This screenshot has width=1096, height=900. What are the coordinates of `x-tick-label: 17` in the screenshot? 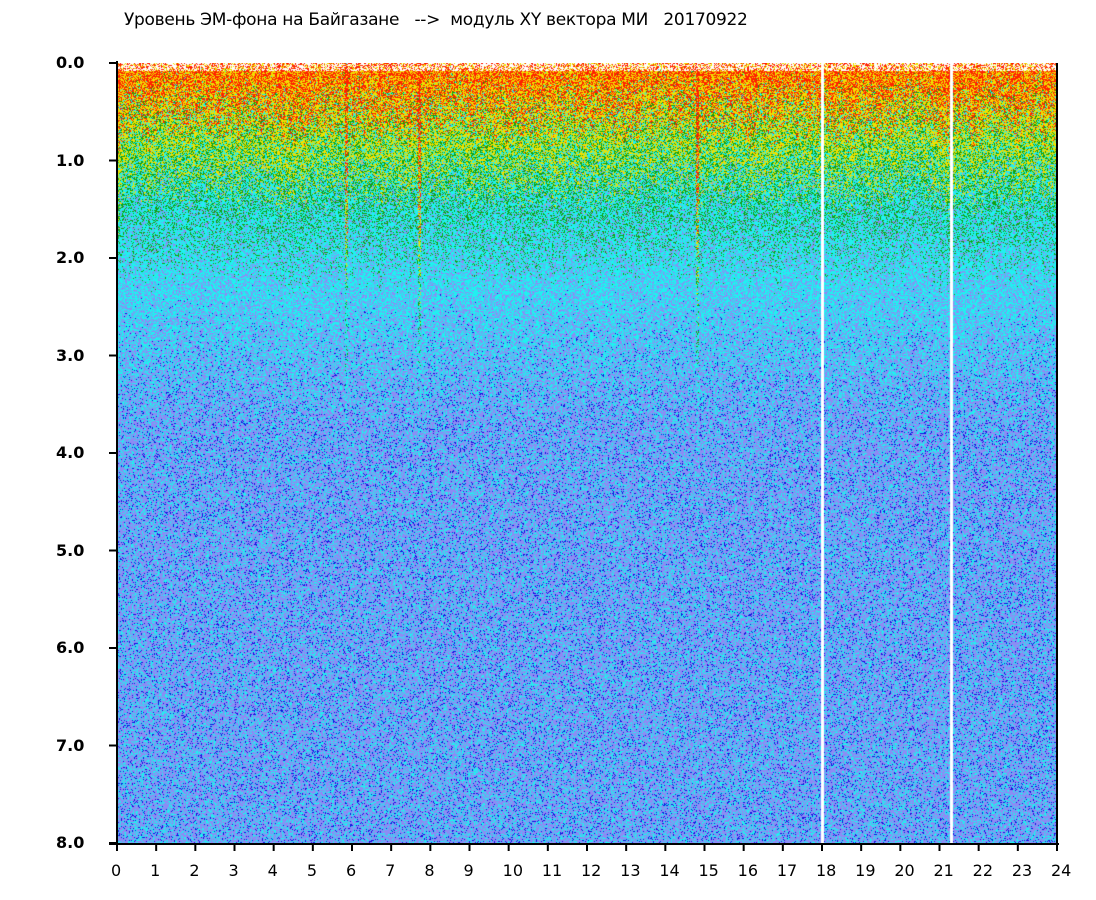 It's located at (787, 870).